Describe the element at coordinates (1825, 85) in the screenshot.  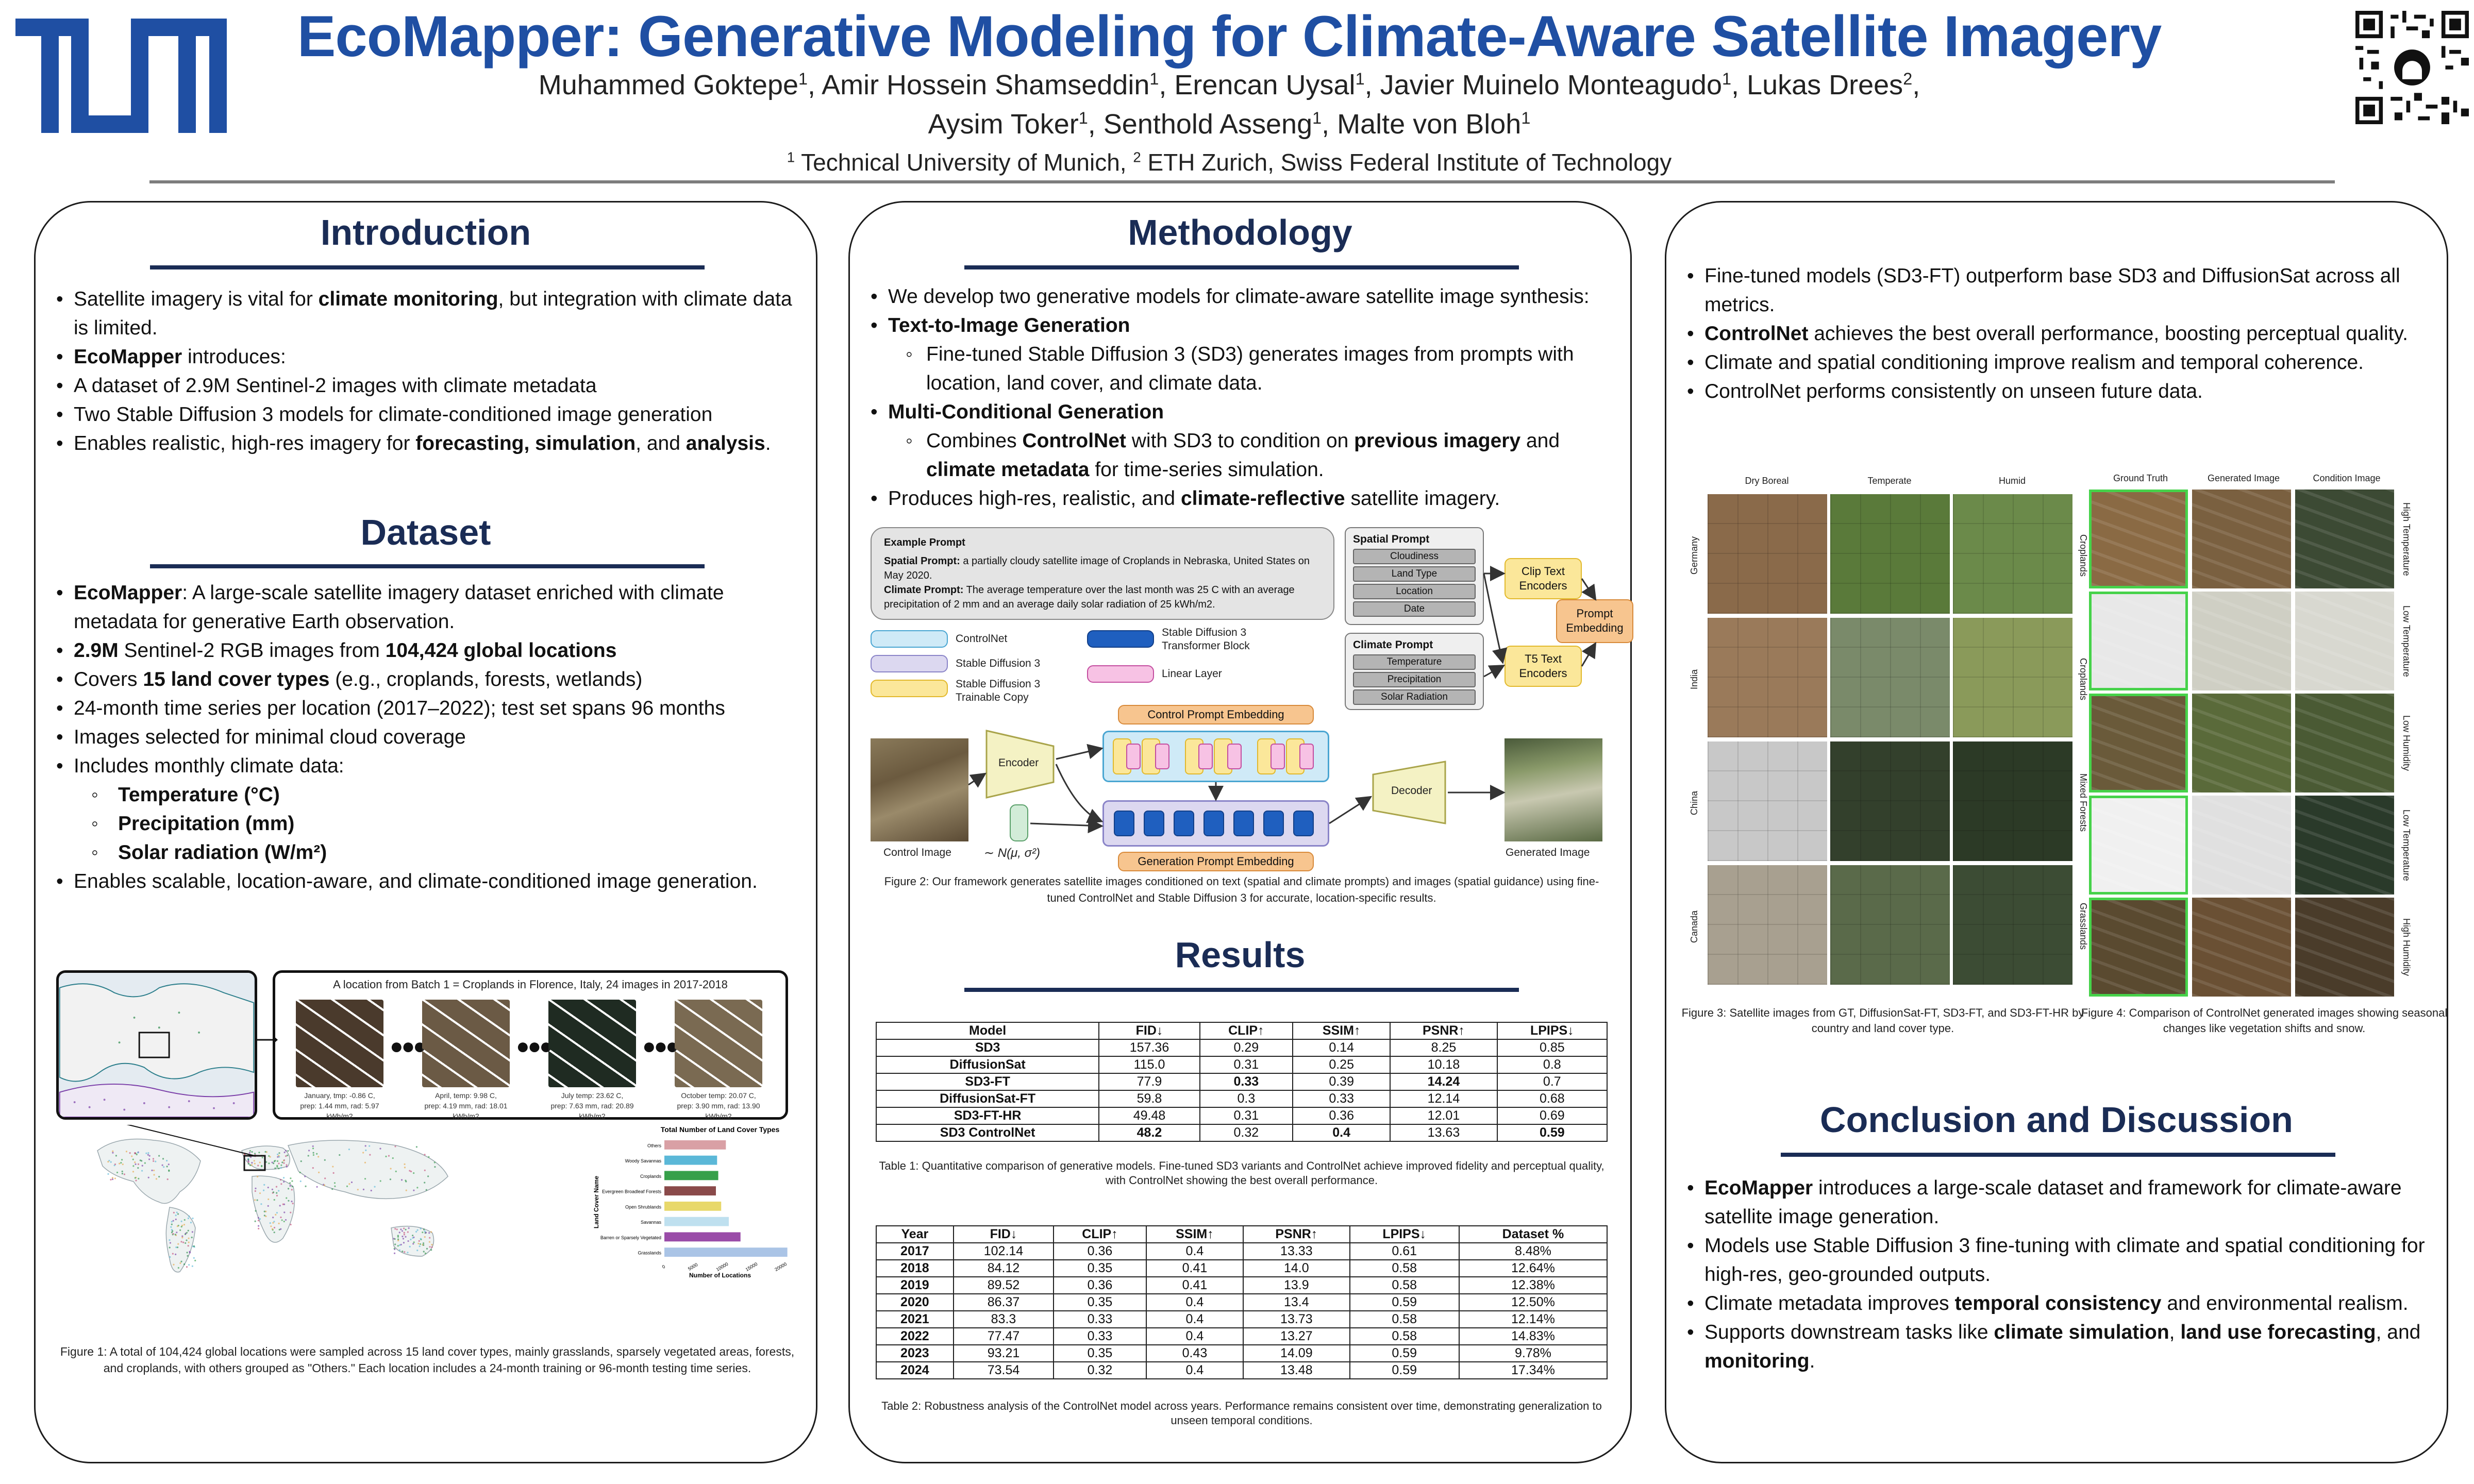
I see `author-name: Lukas Drees` at that location.